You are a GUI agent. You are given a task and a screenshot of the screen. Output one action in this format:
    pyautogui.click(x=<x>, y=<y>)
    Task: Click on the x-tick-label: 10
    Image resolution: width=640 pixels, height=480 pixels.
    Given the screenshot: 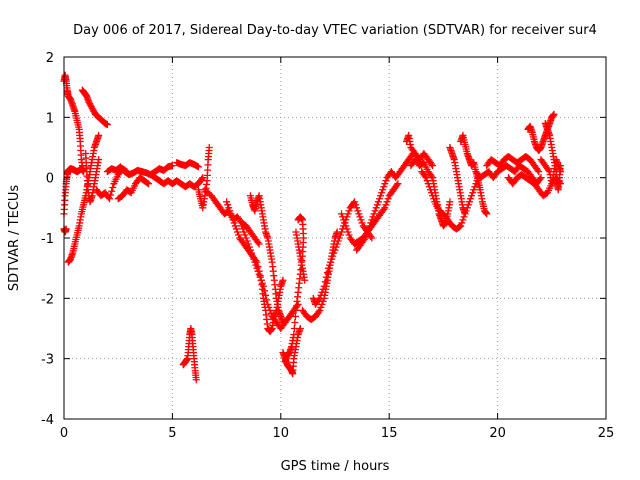 What is the action you would take?
    pyautogui.click(x=281, y=433)
    